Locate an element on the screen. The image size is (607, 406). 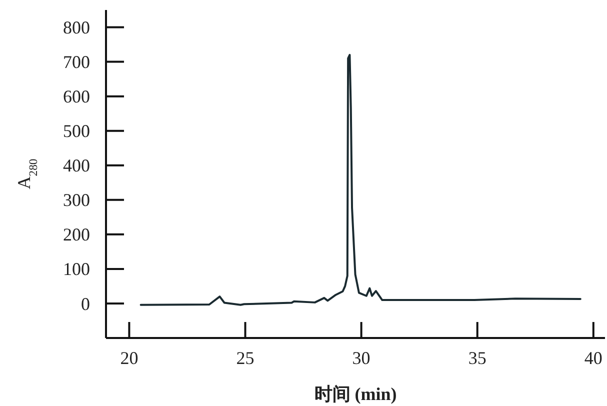
y-tick-label: 200 is located at coordinates (76, 234).